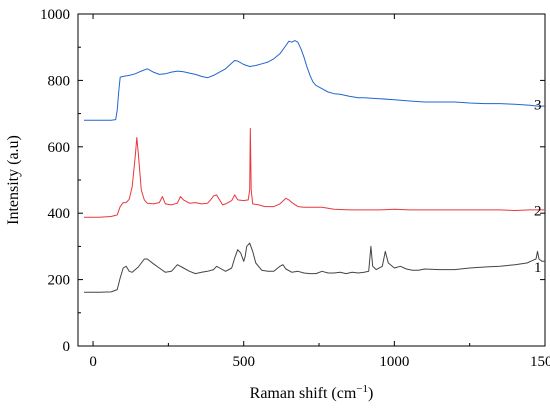 This screenshot has width=550, height=410. What do you see at coordinates (538, 186) in the screenshot?
I see `labels-layer: 1 2 3` at bounding box center [538, 186].